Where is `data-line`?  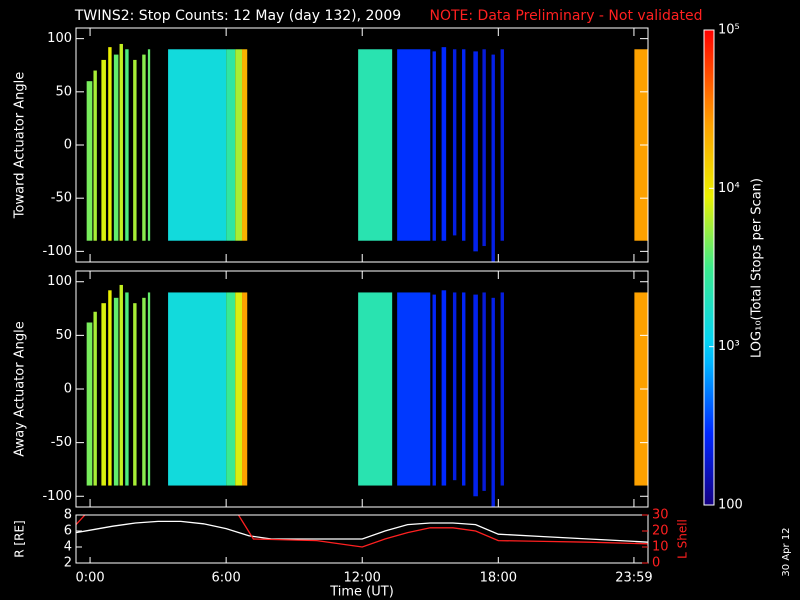 data-line is located at coordinates (362, 531).